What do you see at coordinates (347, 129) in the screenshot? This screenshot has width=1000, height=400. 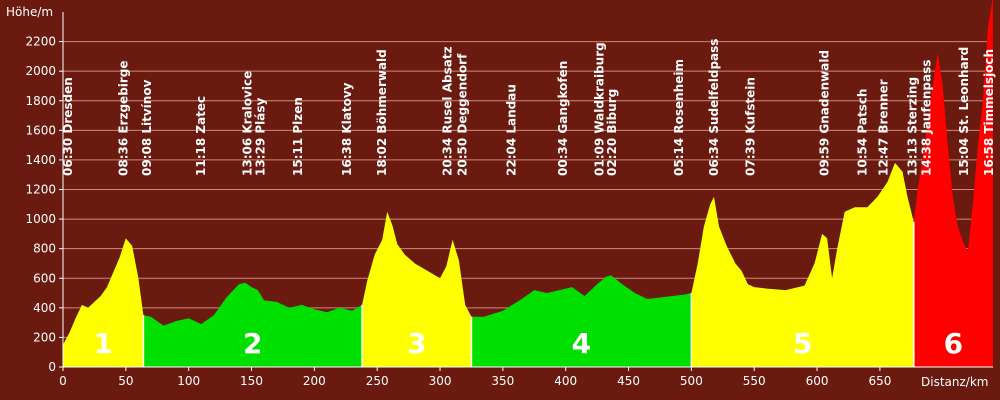 I see `waypoint-label: 16:38 Klatovy` at bounding box center [347, 129].